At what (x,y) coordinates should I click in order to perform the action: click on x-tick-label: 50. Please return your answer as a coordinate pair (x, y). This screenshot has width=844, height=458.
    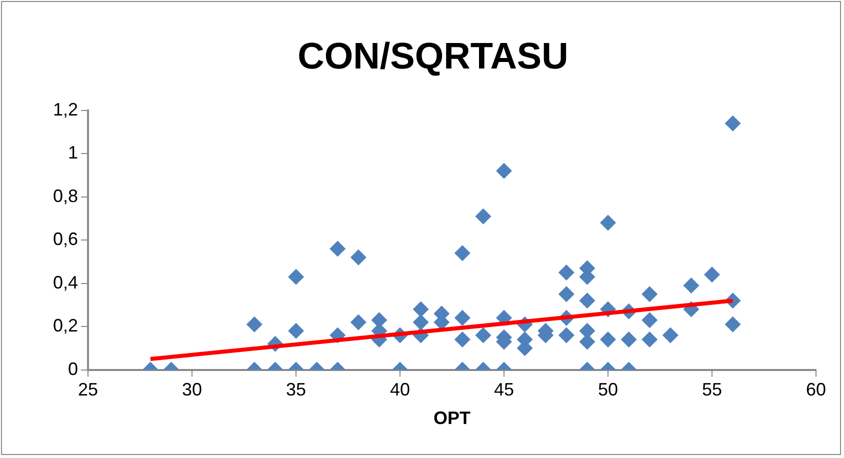
    Looking at the image, I should click on (608, 390).